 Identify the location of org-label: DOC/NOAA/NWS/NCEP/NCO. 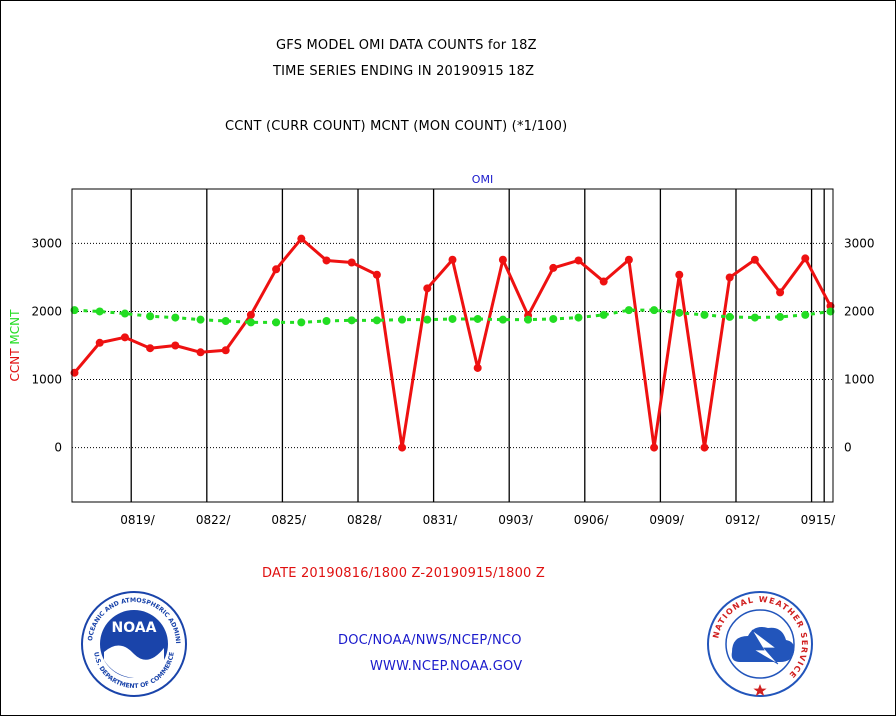
(430, 640).